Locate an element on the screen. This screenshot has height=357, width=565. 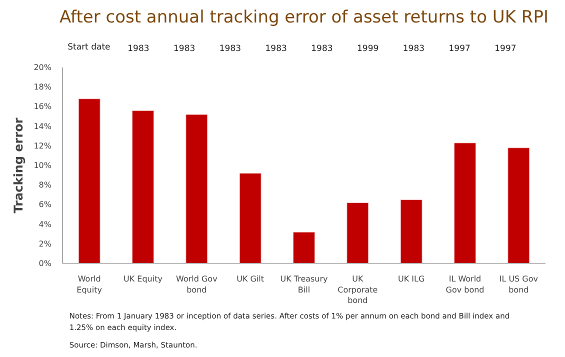
x-tick-label: World Equity is located at coordinates (89, 284).